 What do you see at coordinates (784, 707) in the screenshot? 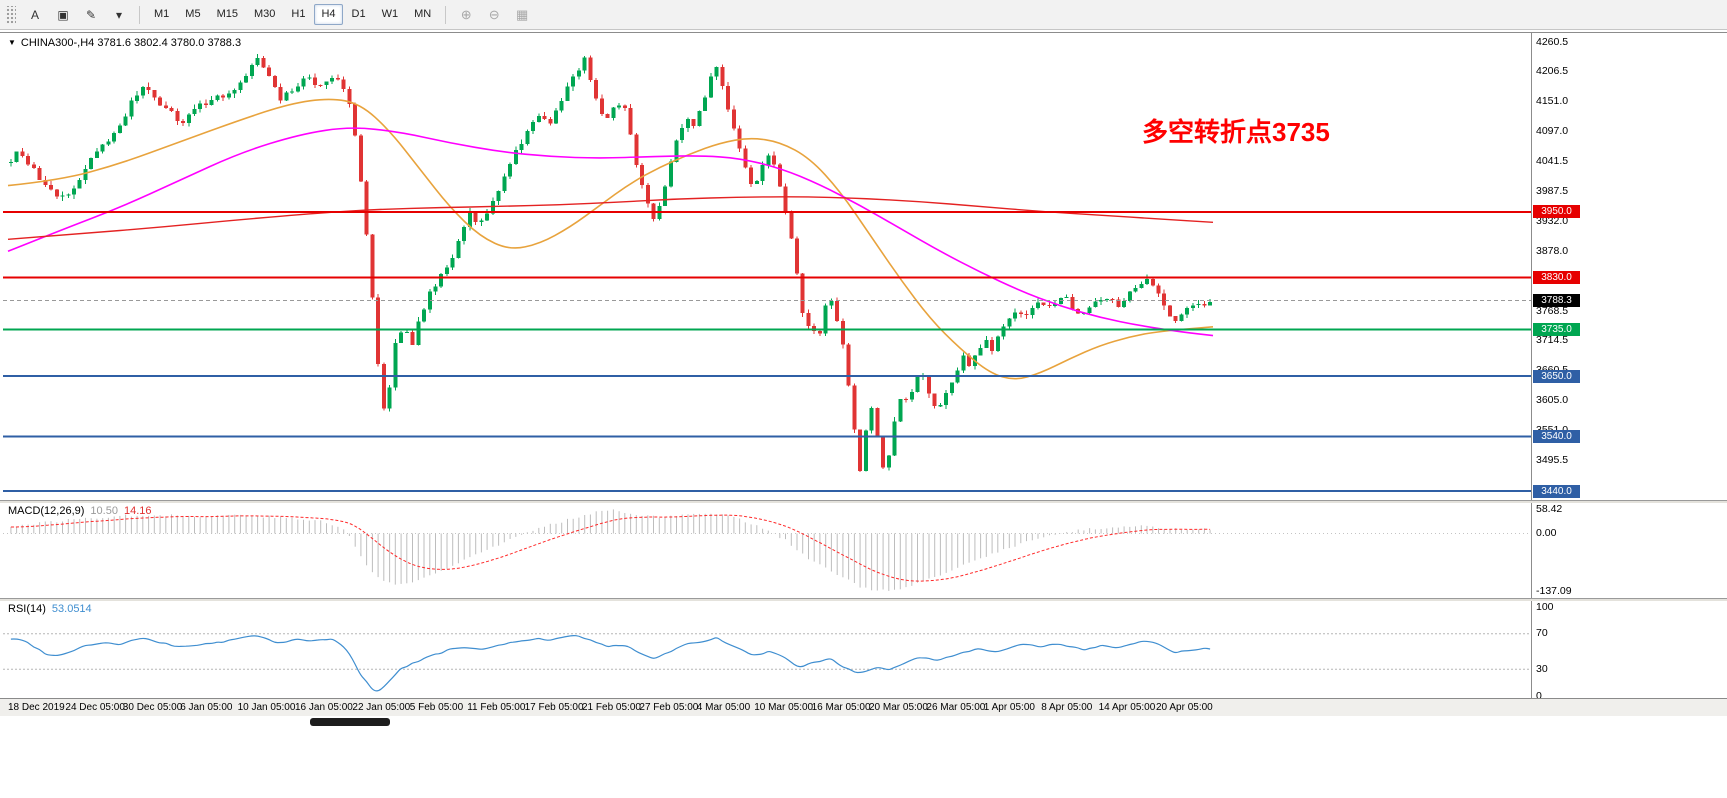
I see `time-axis-label: 10 Mar 05:00` at bounding box center [784, 707].